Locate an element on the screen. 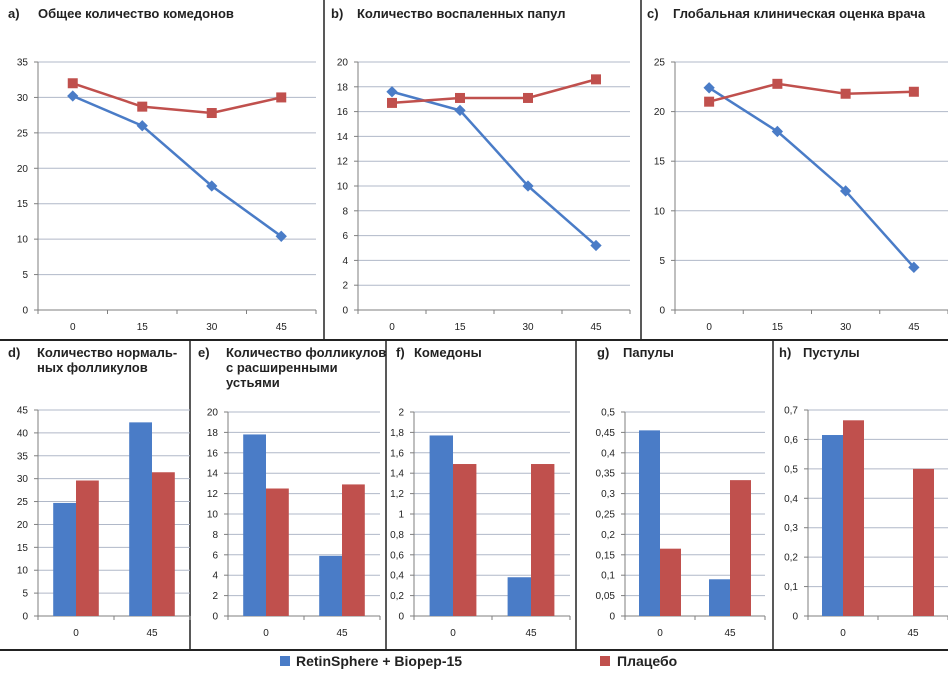 The width and height of the screenshot is (948, 675). legend: RetinSphere + Biopep-15 Плацебо is located at coordinates (478, 661).